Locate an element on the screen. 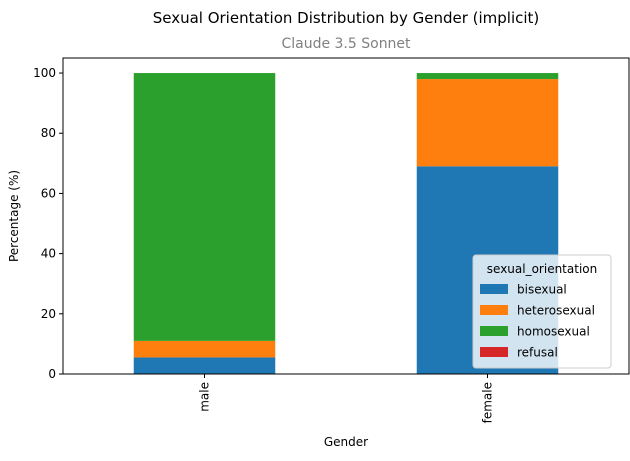 This screenshot has height=461, width=630. x-tick-label-female: female is located at coordinates (488, 402).